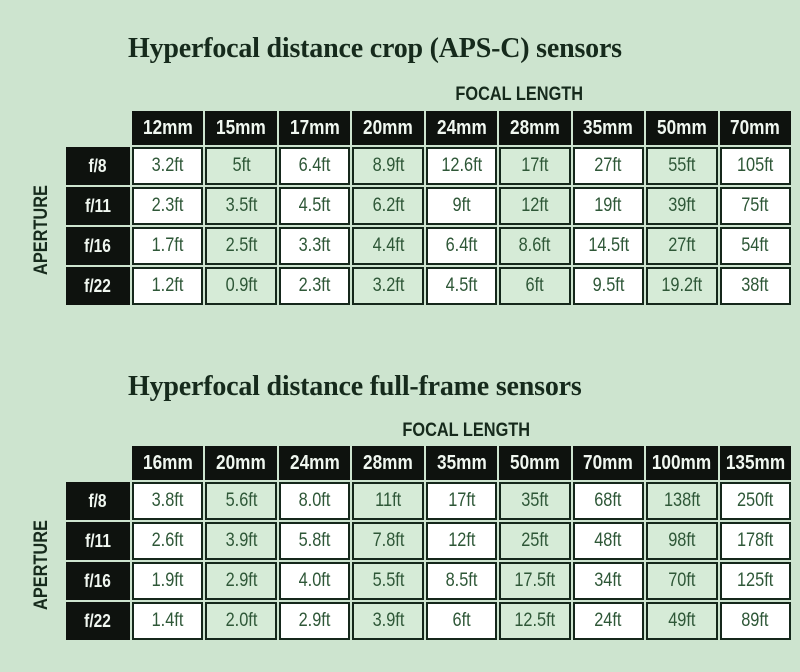 The width and height of the screenshot is (800, 672). What do you see at coordinates (755, 462) in the screenshot?
I see `focal-header-cell-text: 135mm` at bounding box center [755, 462].